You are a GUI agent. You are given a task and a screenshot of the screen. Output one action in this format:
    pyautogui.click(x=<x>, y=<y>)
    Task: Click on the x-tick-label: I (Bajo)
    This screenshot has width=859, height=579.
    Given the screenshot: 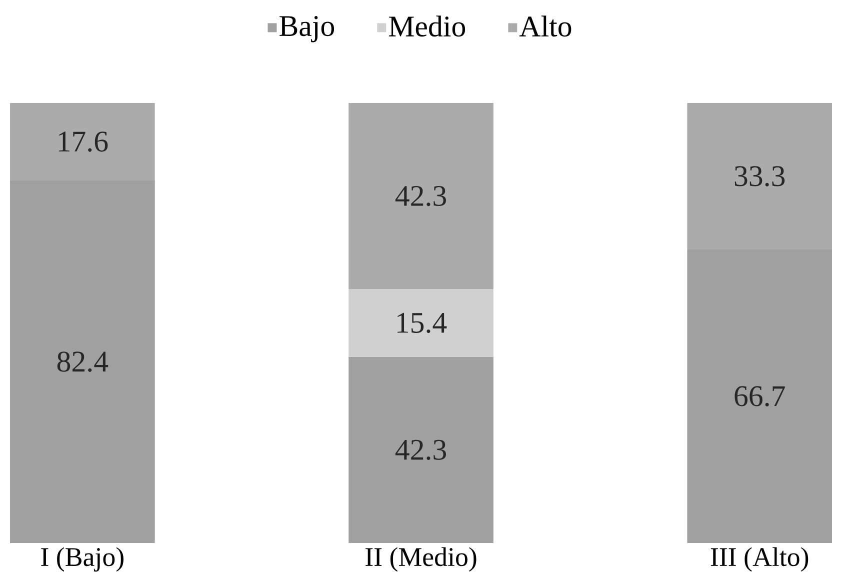 What is the action you would take?
    pyautogui.click(x=82, y=559)
    